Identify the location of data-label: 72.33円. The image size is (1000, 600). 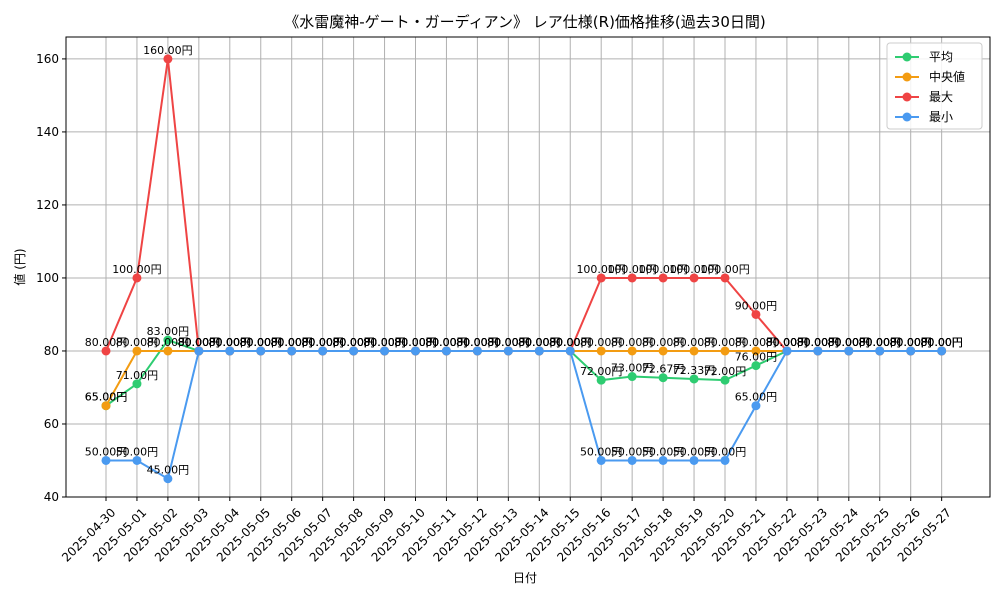
(694, 370).